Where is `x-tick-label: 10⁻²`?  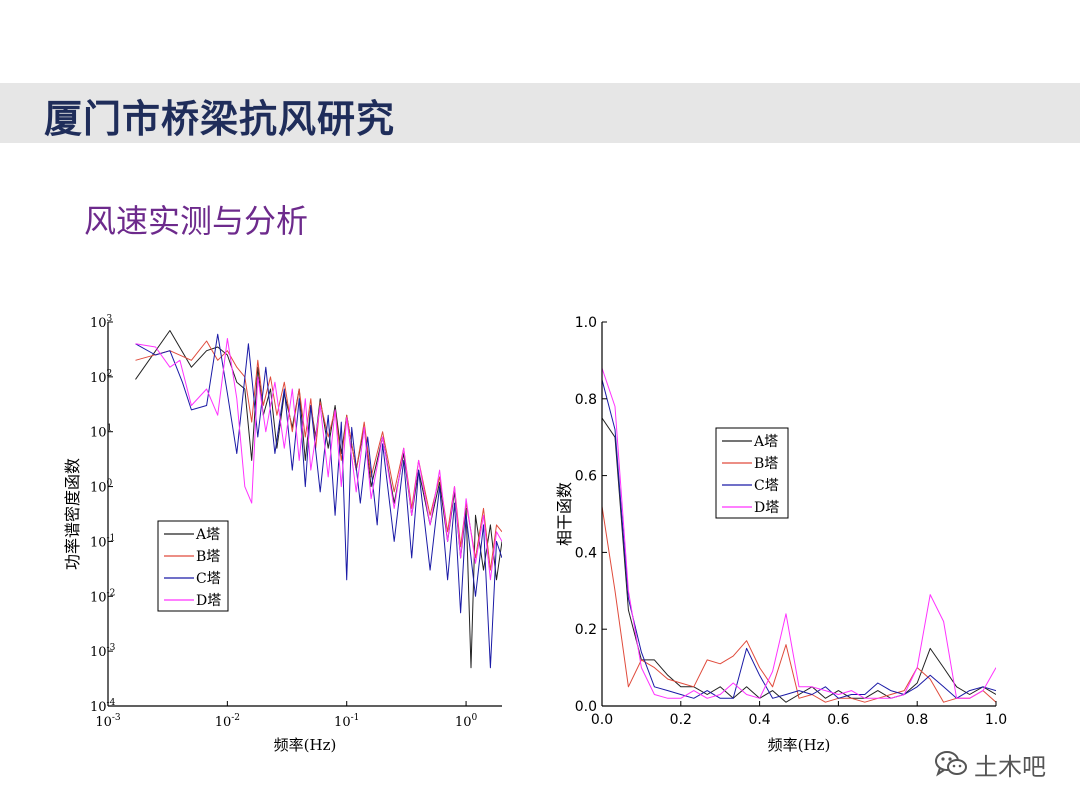
x-tick-label: 10⁻² is located at coordinates (227, 721).